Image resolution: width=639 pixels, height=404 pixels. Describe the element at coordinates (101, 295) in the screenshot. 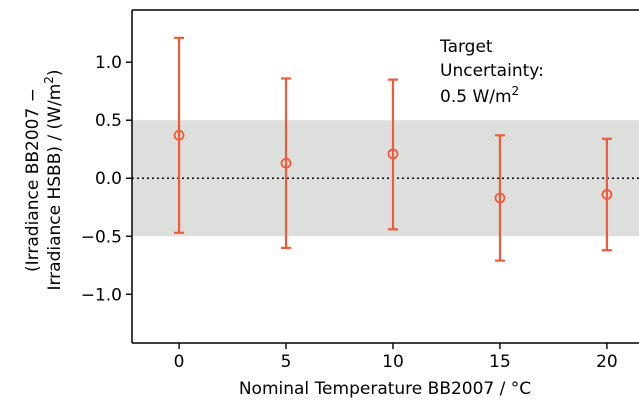

I see `y-tick-label: −1.0` at that location.